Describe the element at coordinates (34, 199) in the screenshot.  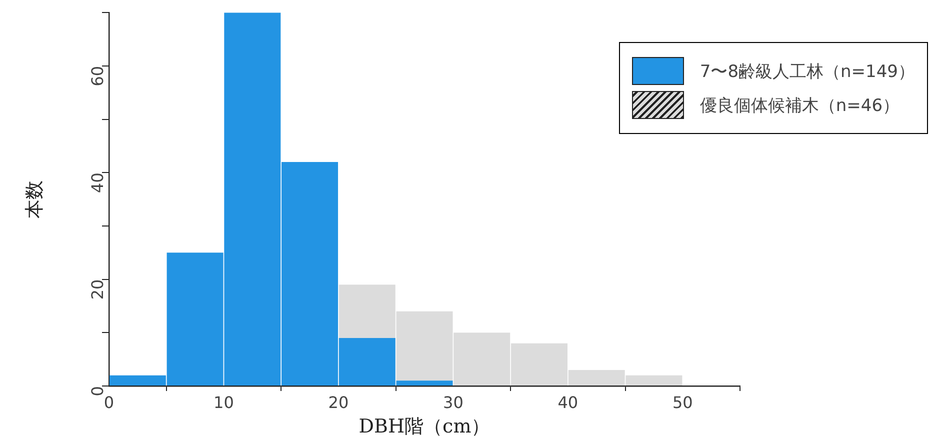
I see `y-axis-title: 本数` at that location.